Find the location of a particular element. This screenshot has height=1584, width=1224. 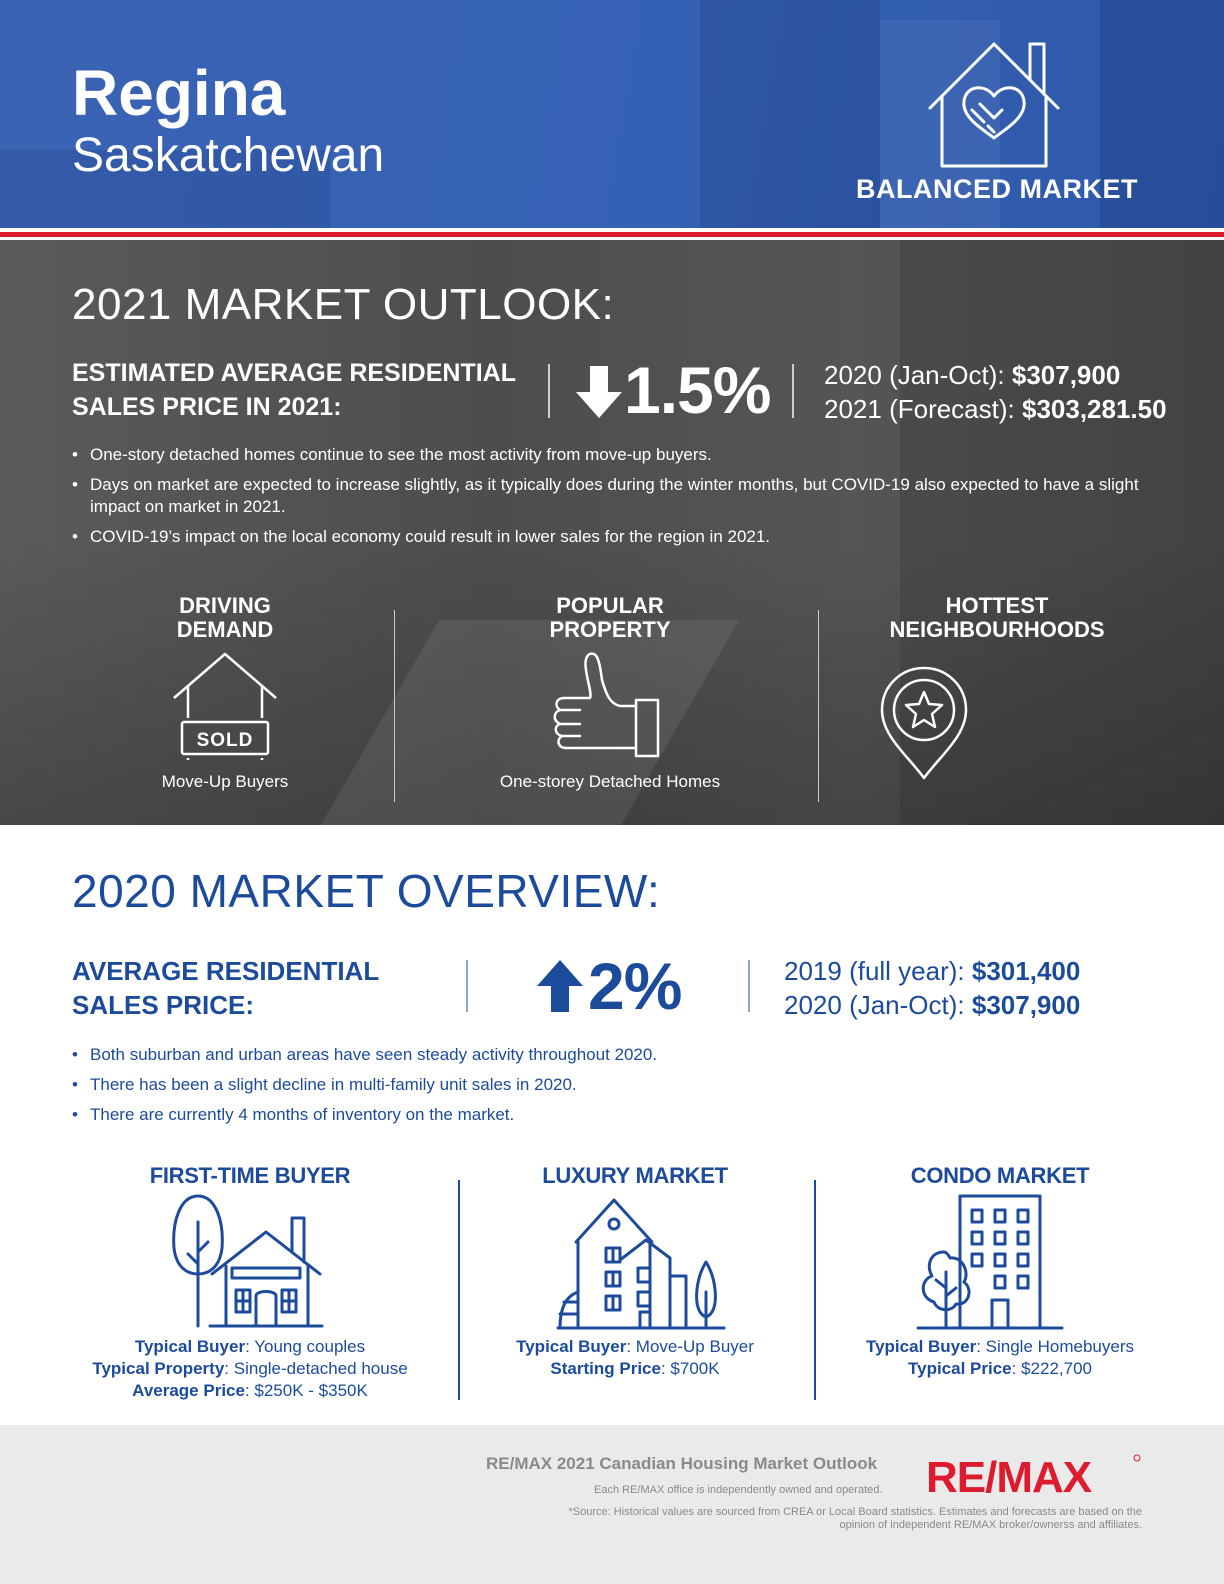

overview-heading: 2020 MARKET OVERVIEW: is located at coordinates (366, 891).